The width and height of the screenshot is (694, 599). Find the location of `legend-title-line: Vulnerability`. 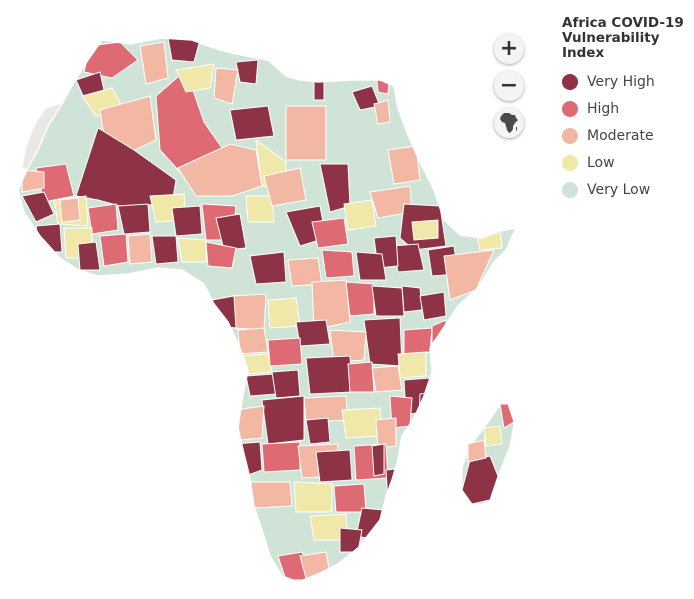

legend-title-line: Vulnerability is located at coordinates (611, 38).